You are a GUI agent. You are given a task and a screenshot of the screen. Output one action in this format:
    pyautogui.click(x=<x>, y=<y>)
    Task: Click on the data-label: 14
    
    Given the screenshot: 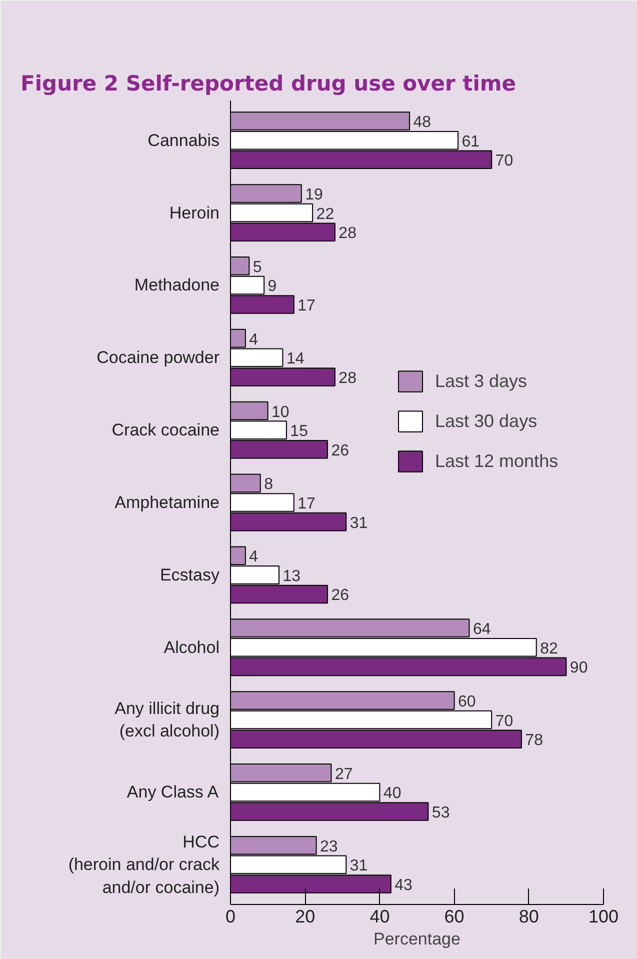 What is the action you would take?
    pyautogui.click(x=295, y=359)
    